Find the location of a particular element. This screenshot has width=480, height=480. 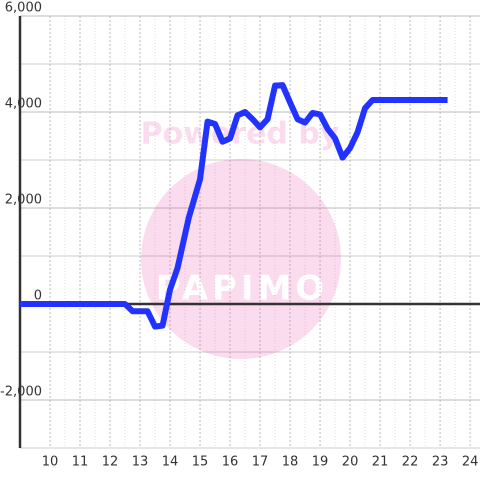

x-tick-label: 24 is located at coordinates (470, 462).